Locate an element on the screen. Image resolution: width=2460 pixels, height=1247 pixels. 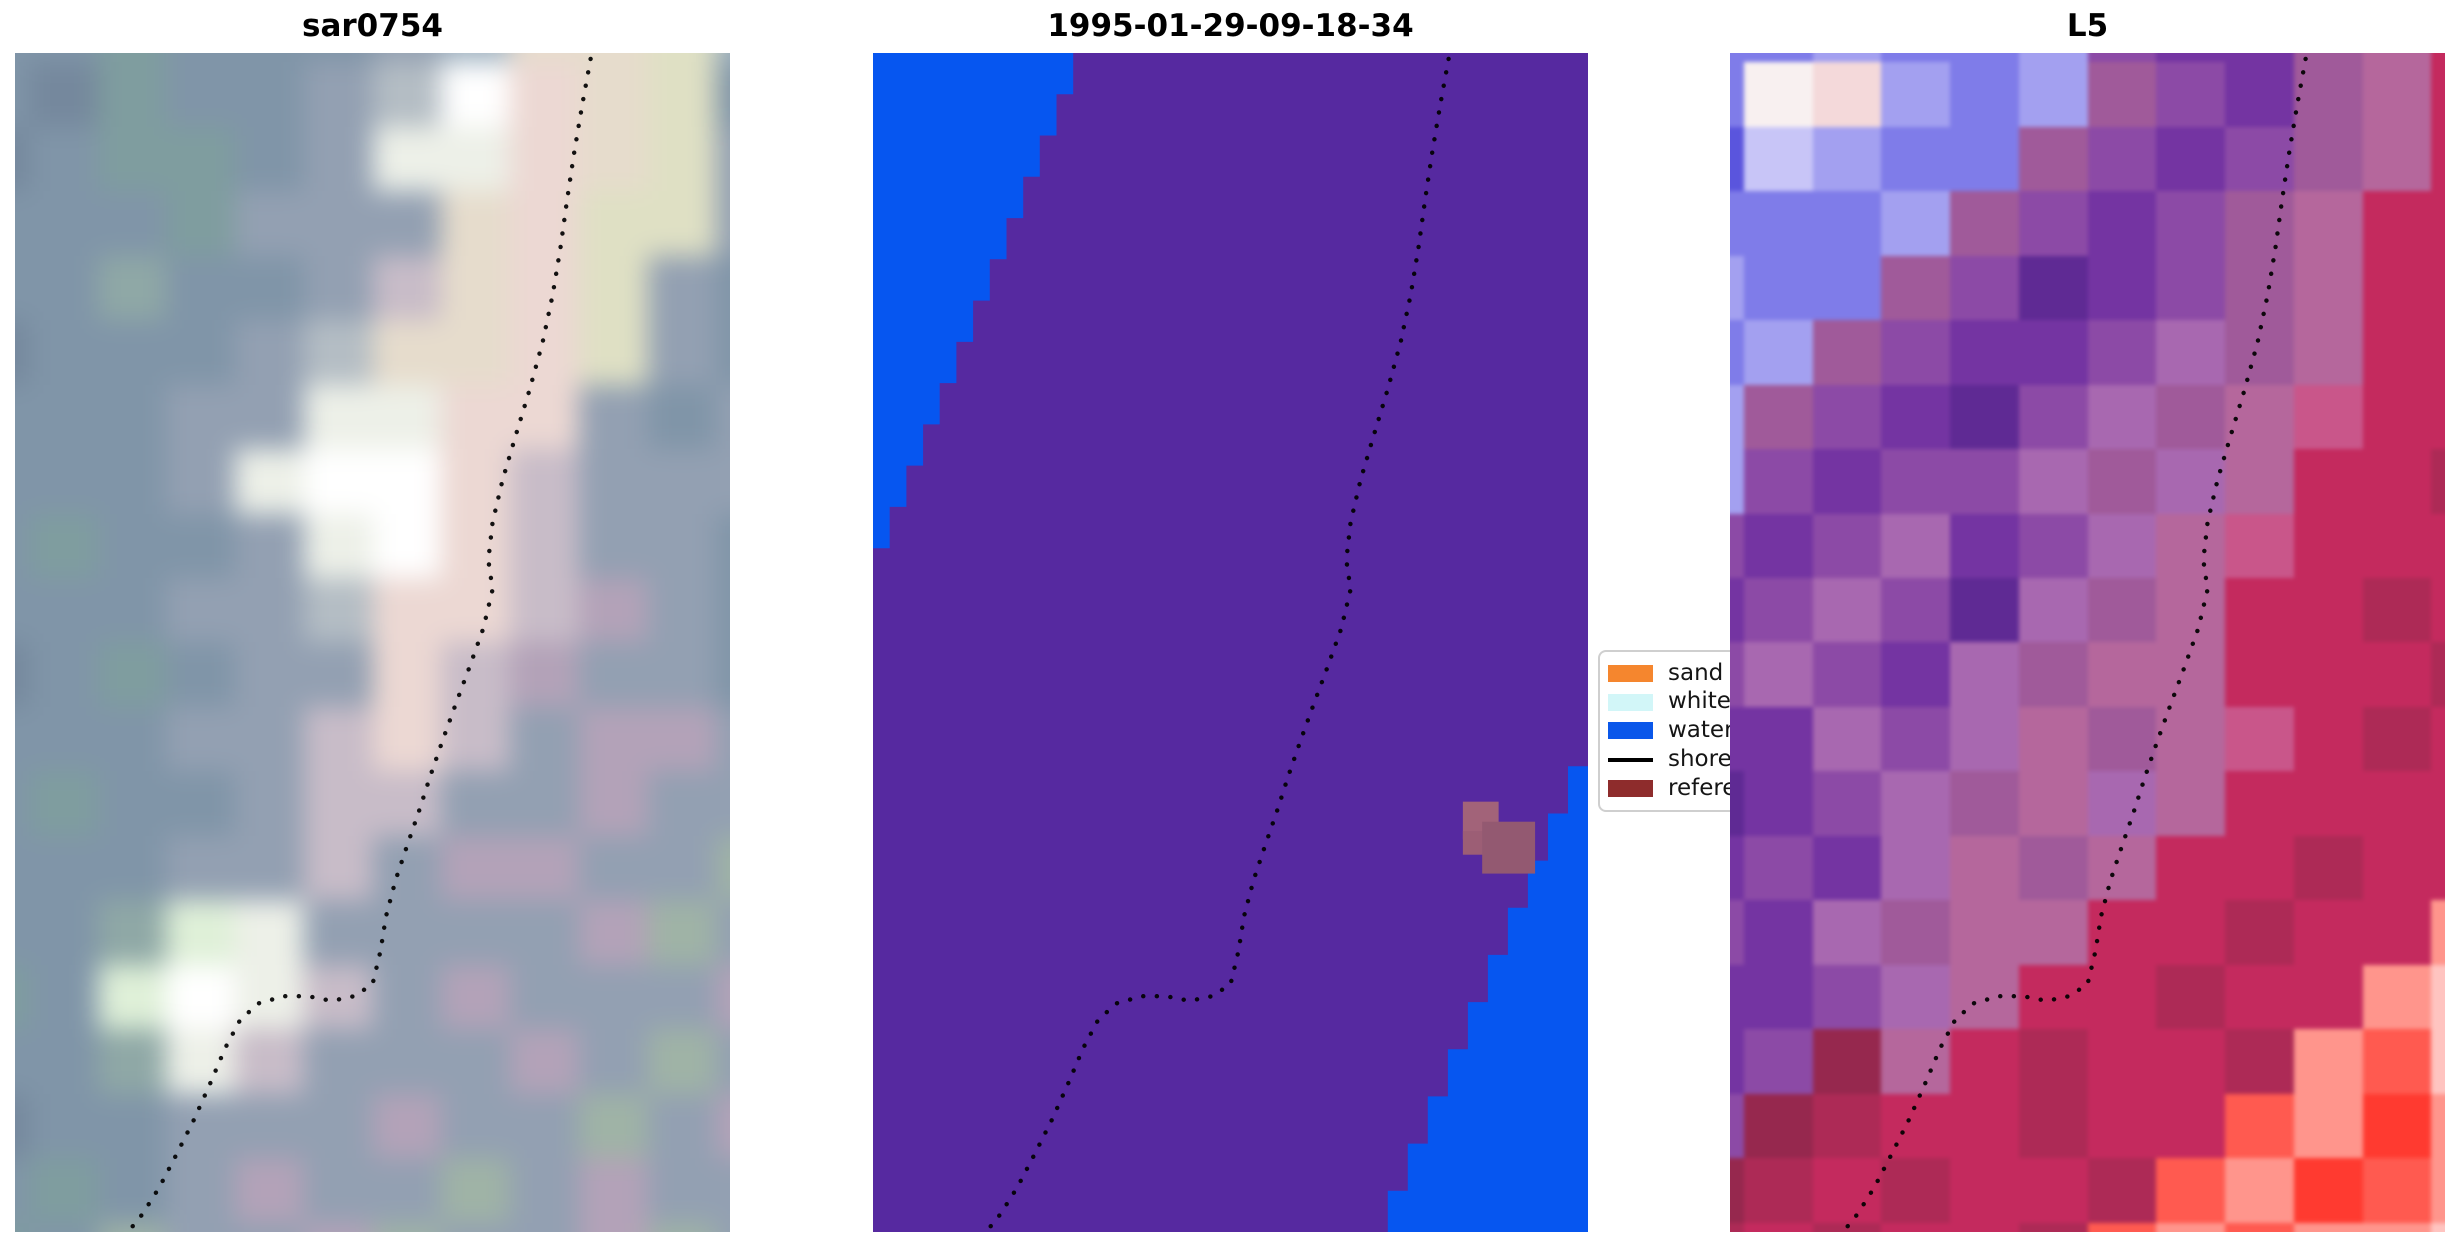
water-region-bottom-right is located at coordinates (1487, 999).